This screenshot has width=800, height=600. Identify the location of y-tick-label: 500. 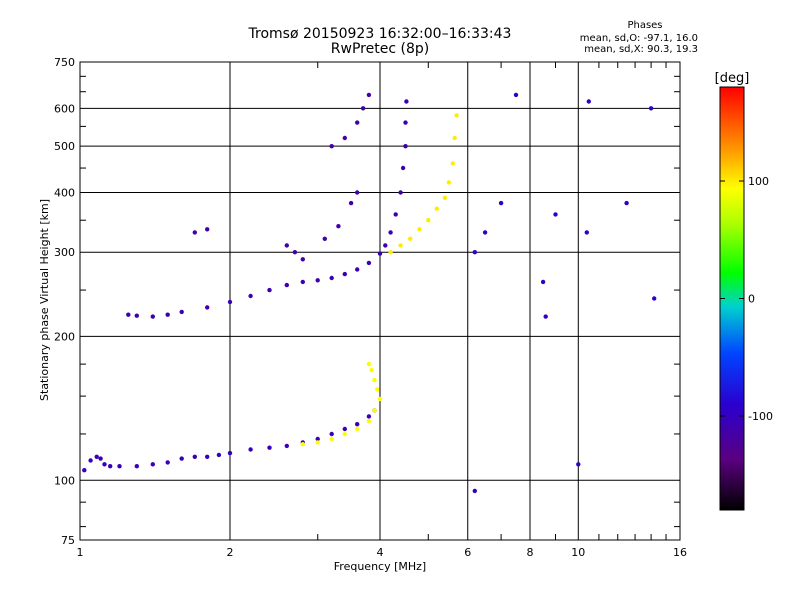
(64, 146).